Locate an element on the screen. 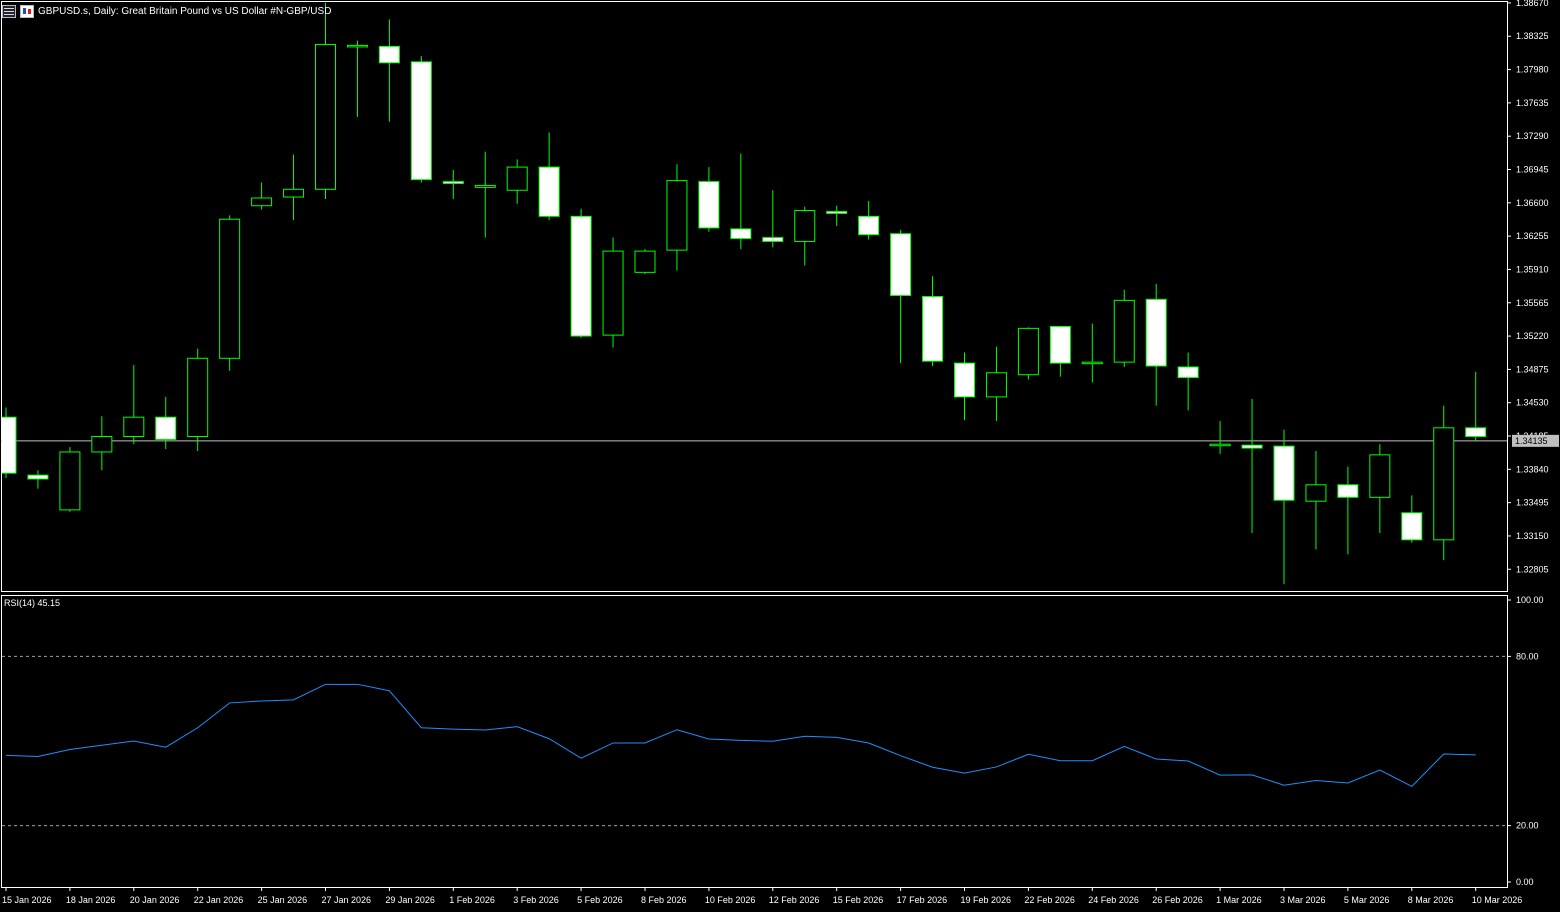 Image resolution: width=1560 pixels, height=912 pixels. price-tick-label: 1.34530 is located at coordinates (1532, 403).